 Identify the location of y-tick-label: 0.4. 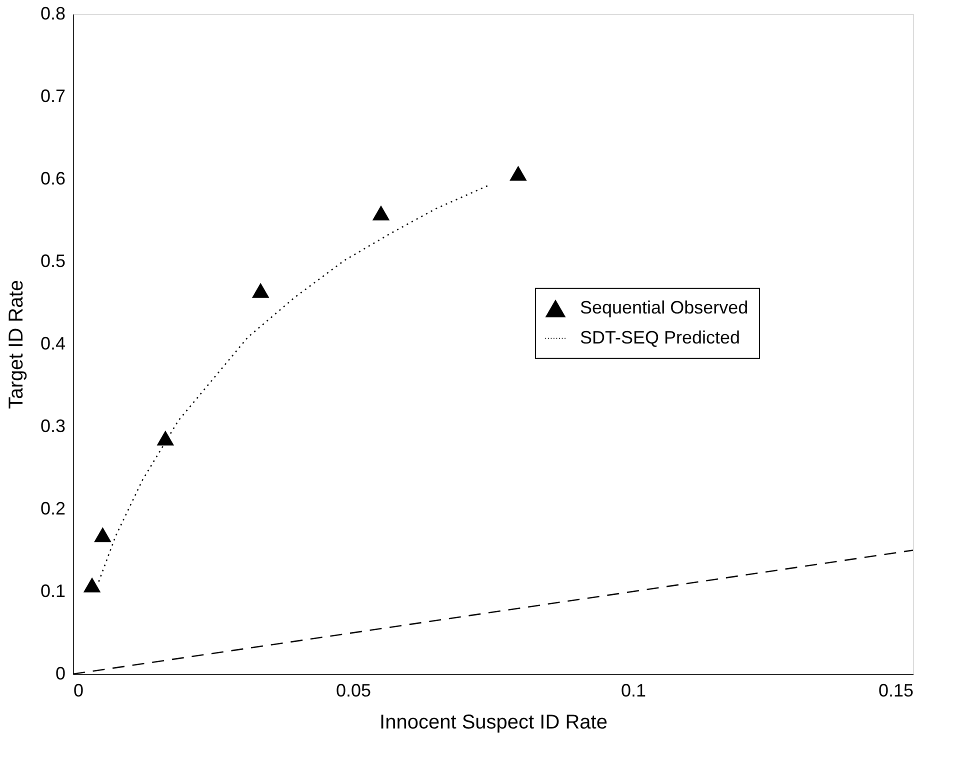
(53, 344).